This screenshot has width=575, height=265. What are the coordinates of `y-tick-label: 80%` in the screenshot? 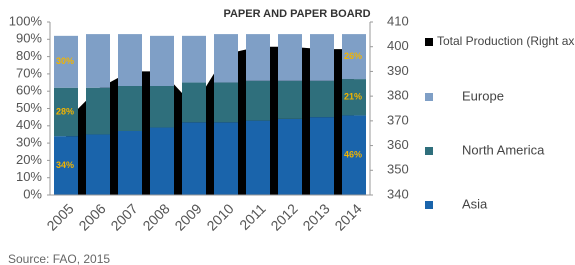 It's located at (29, 55).